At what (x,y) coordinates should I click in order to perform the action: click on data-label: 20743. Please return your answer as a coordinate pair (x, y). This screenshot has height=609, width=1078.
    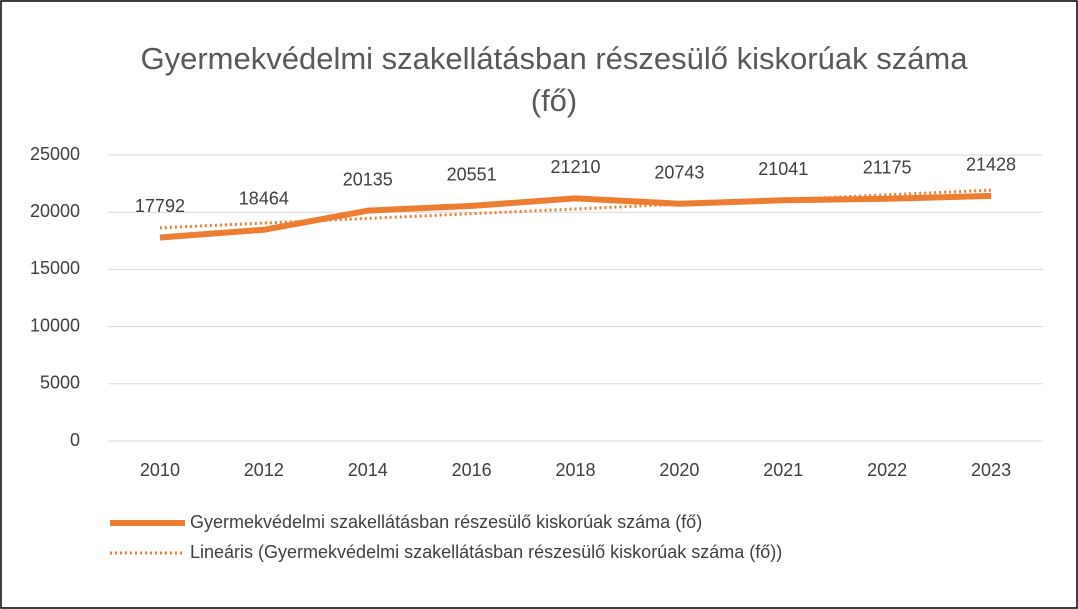
    Looking at the image, I should click on (679, 172).